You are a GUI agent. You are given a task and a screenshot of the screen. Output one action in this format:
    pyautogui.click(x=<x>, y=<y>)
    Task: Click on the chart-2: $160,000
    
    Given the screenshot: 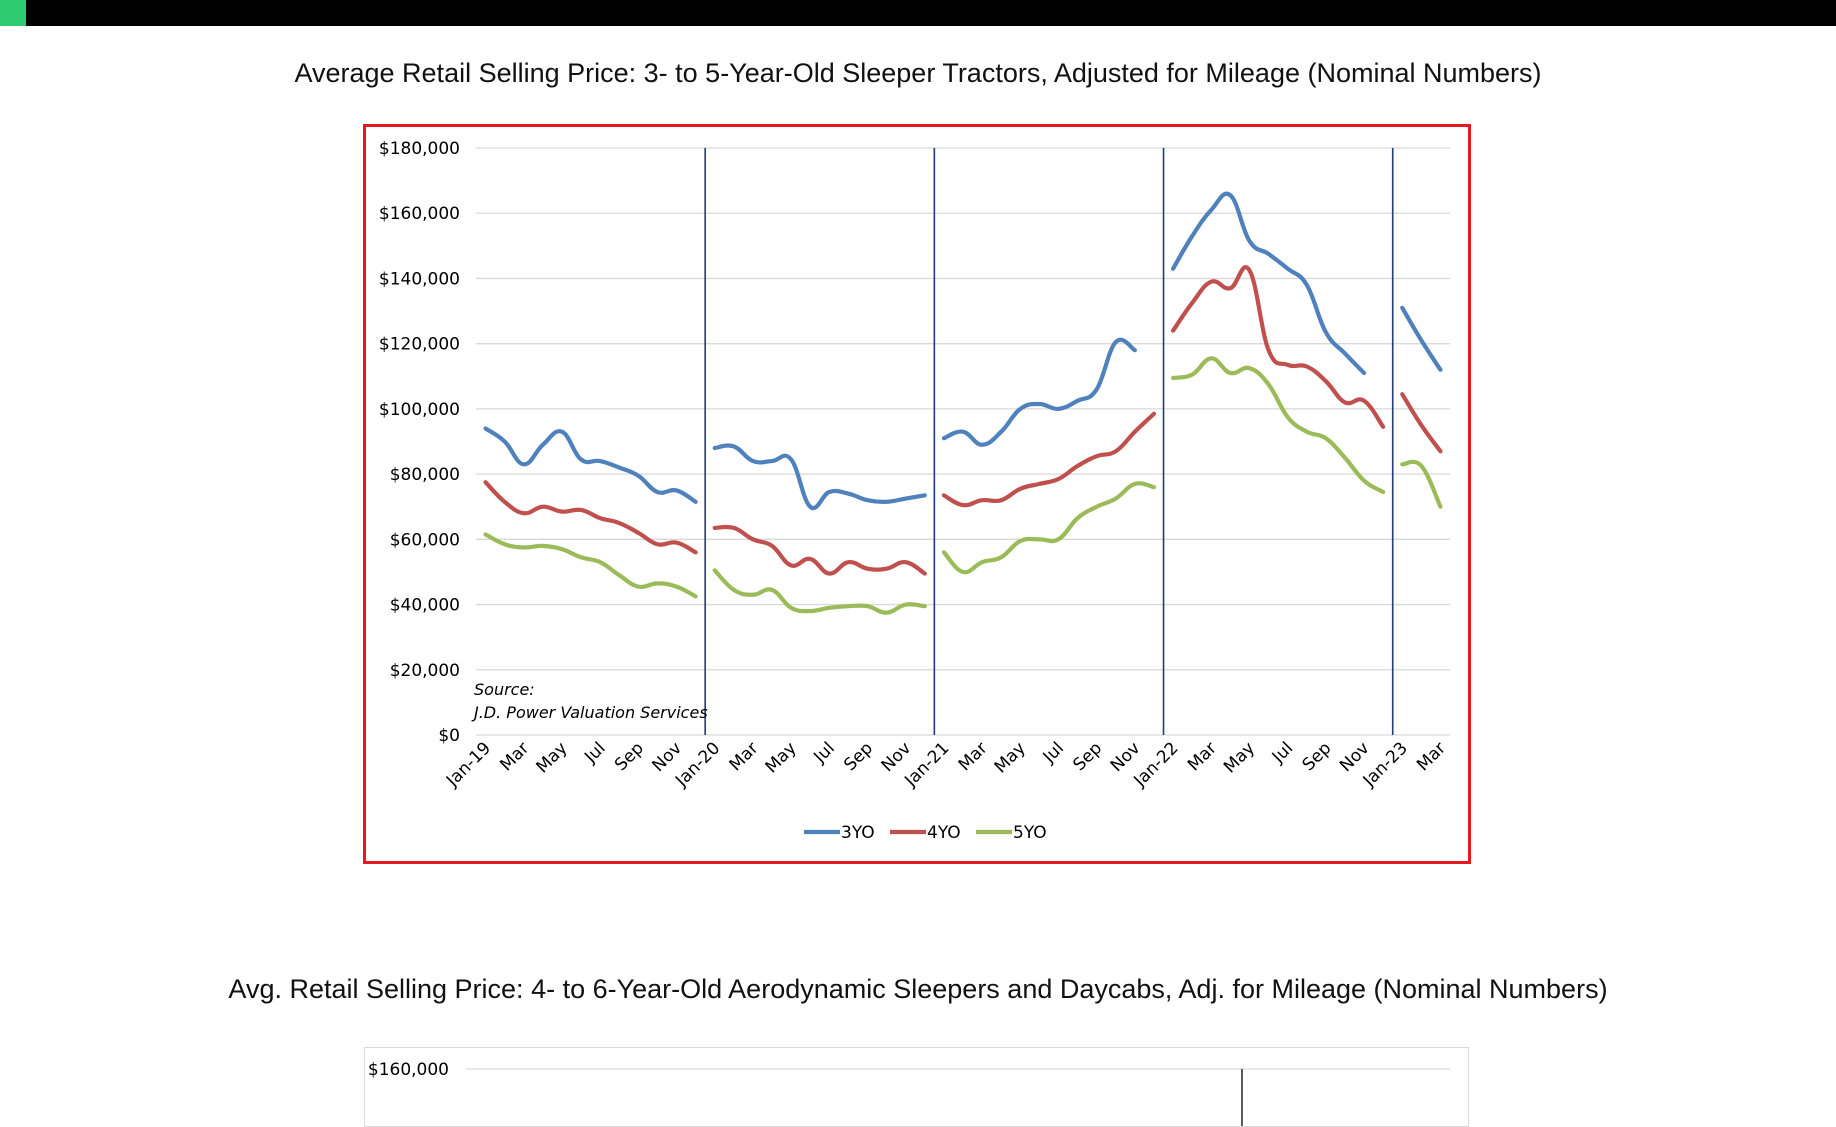 What is the action you would take?
    pyautogui.click(x=916, y=1087)
    